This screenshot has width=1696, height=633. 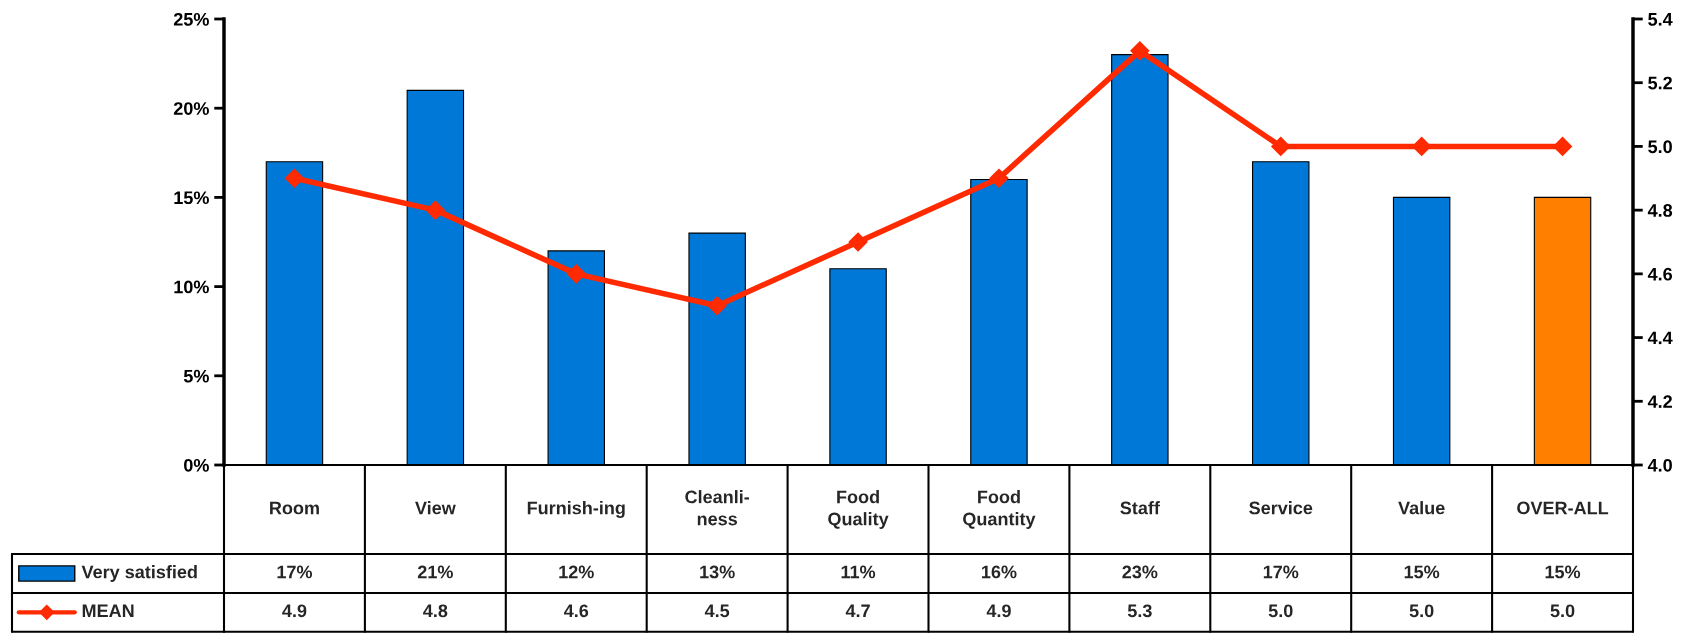 I want to click on x-tick-label: Food Quality, so click(x=858, y=509).